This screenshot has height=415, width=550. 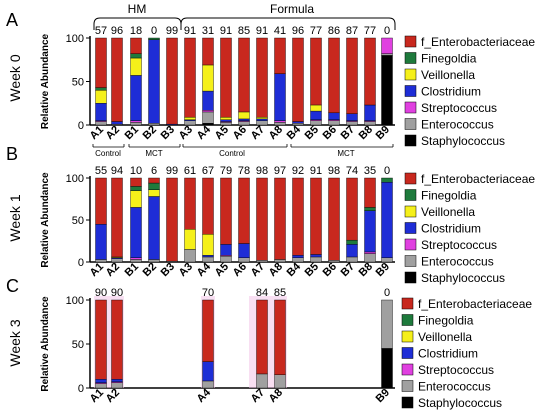 What do you see at coordinates (12, 286) in the screenshot?
I see `panel-letter-C: C` at bounding box center [12, 286].